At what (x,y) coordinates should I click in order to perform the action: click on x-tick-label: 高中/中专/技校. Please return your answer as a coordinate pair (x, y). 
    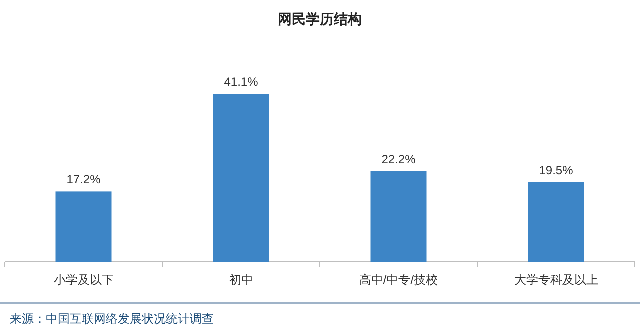
    Looking at the image, I should click on (398, 280).